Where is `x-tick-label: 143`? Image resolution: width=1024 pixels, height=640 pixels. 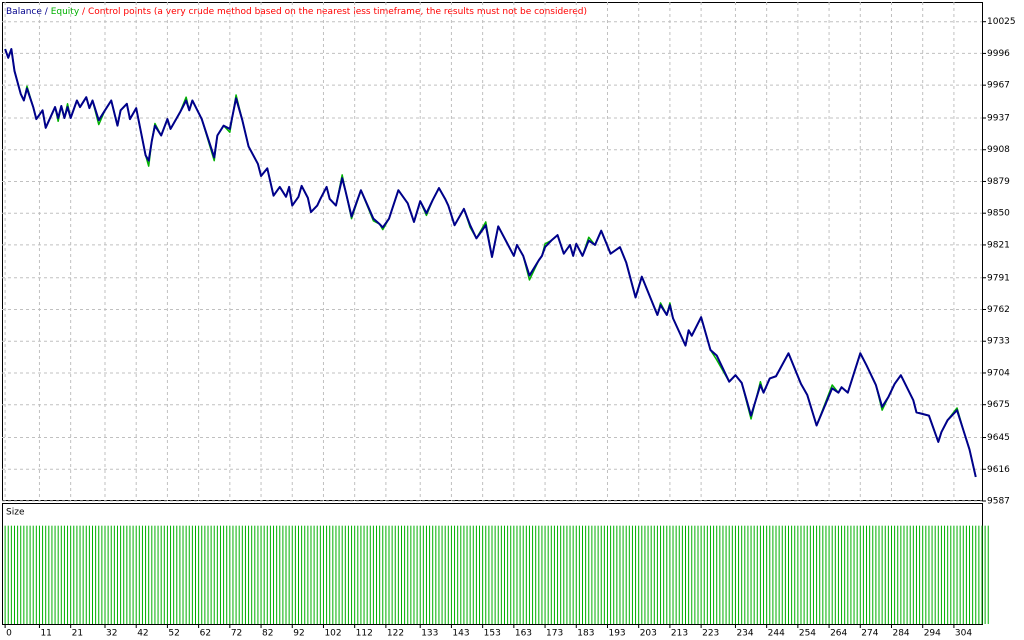 x-tick-label: 143 is located at coordinates (460, 634).